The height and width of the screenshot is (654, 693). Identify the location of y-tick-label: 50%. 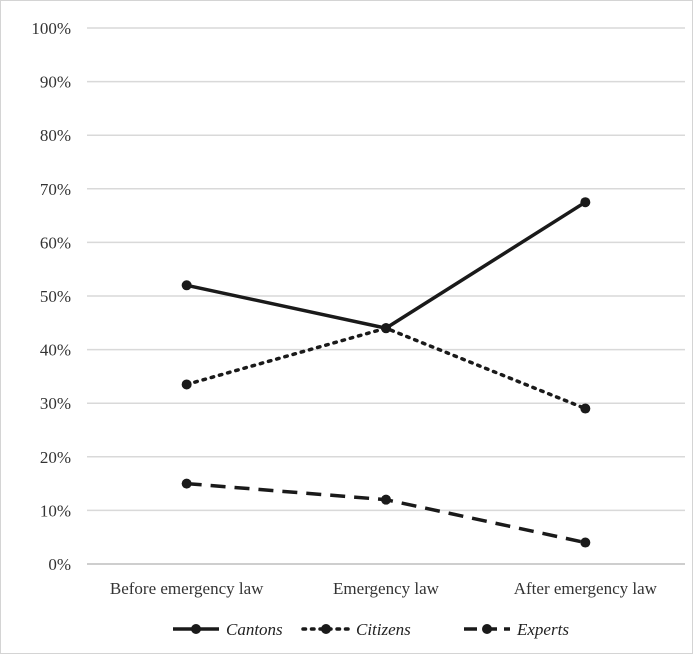
(55, 296).